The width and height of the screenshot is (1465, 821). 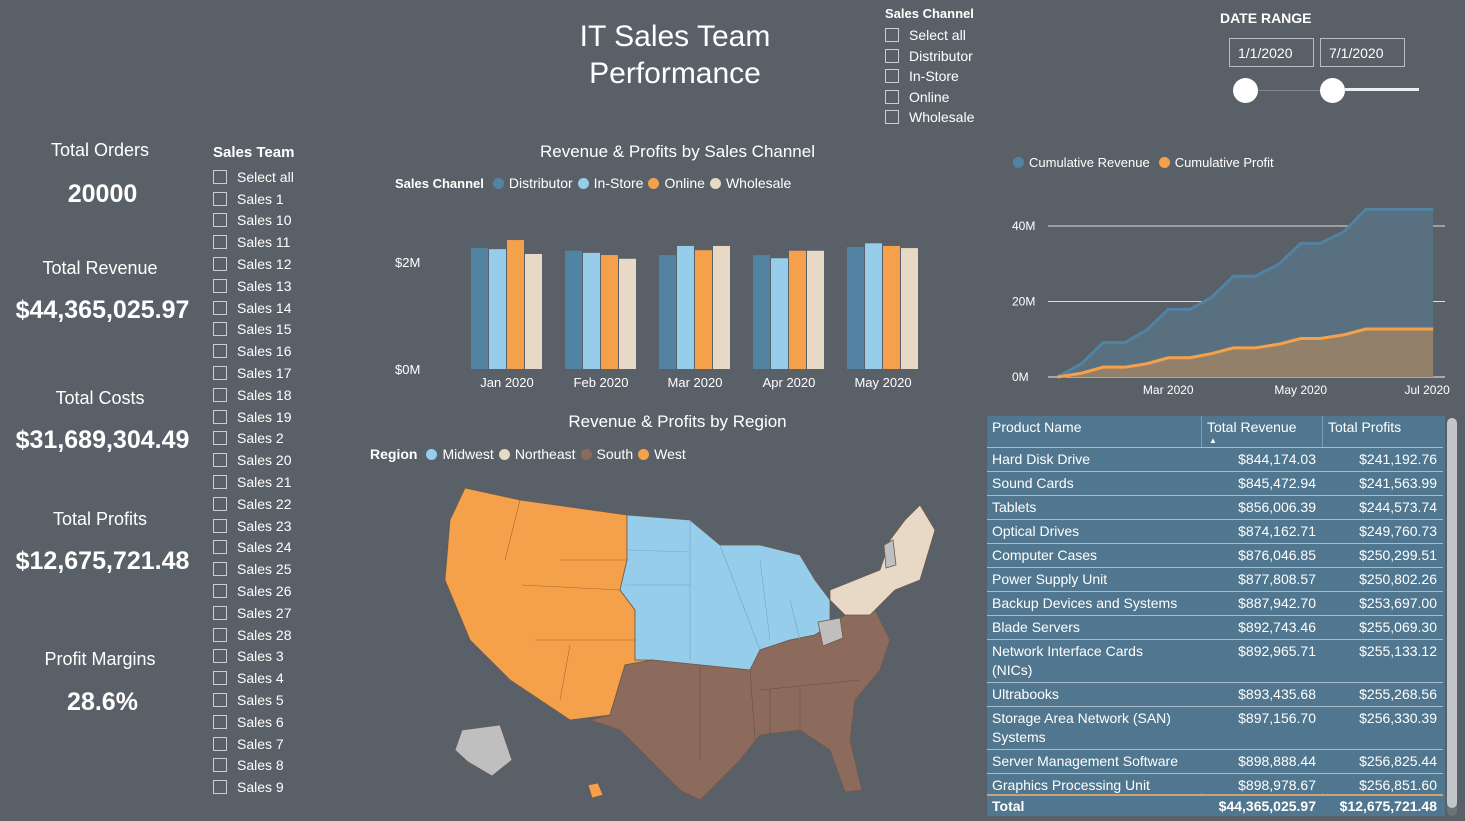 I want to click on slicer-option: Sales 4, so click(x=253, y=678).